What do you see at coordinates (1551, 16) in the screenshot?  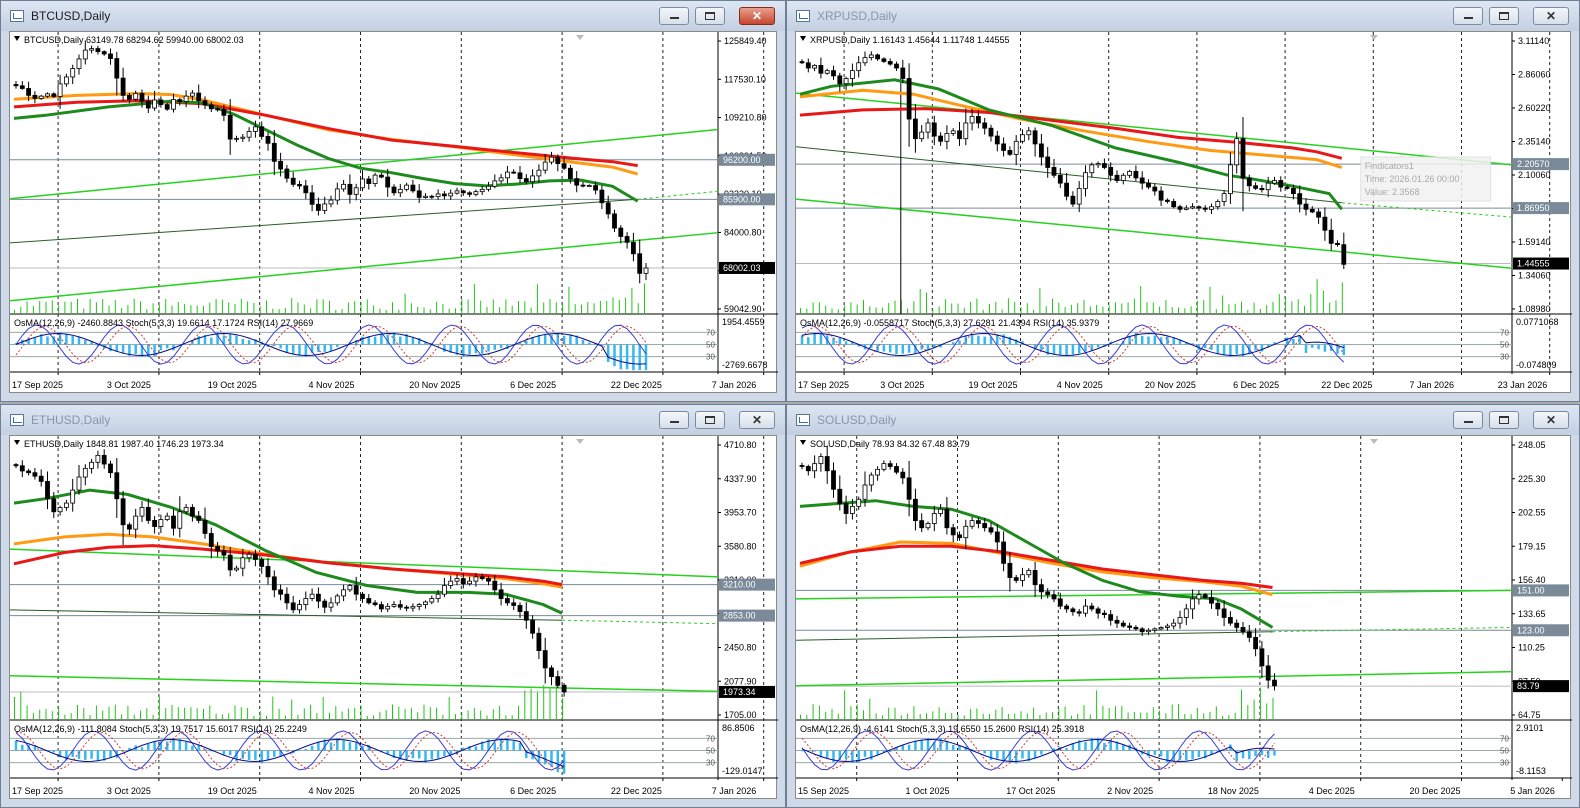 I see `close-button: ✕` at bounding box center [1551, 16].